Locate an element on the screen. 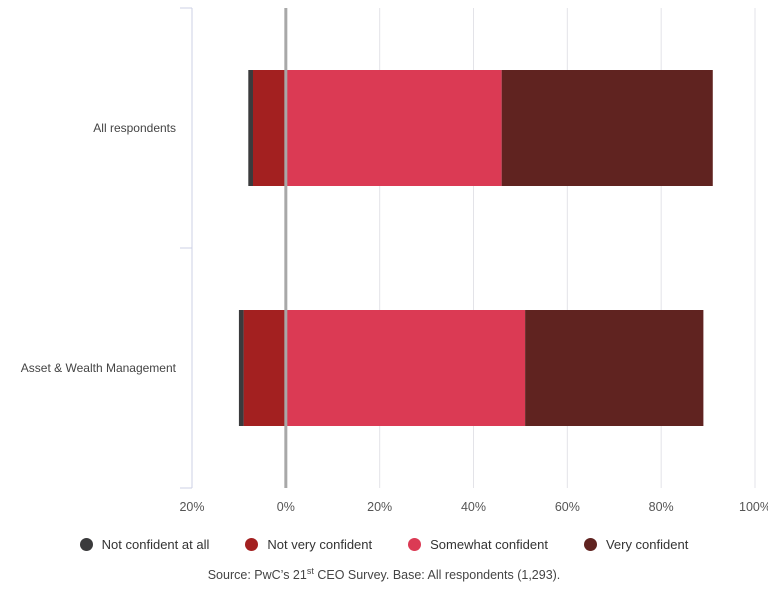 This screenshot has height=594, width=768. legend-item-somewhat-confident: Somewhat confident is located at coordinates (478, 544).